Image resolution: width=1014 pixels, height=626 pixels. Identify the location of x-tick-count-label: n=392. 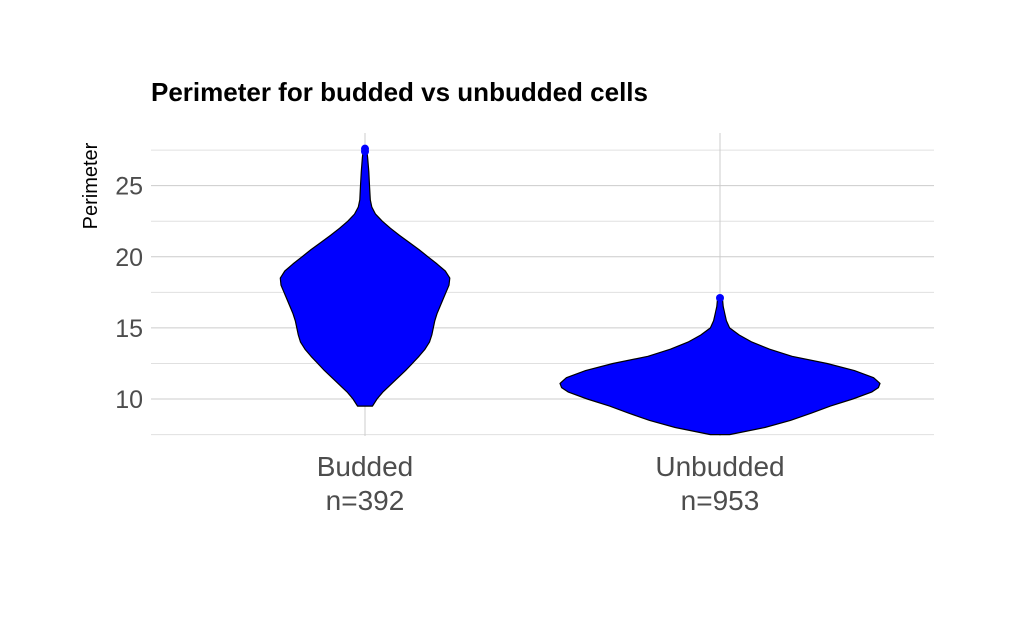
(365, 500).